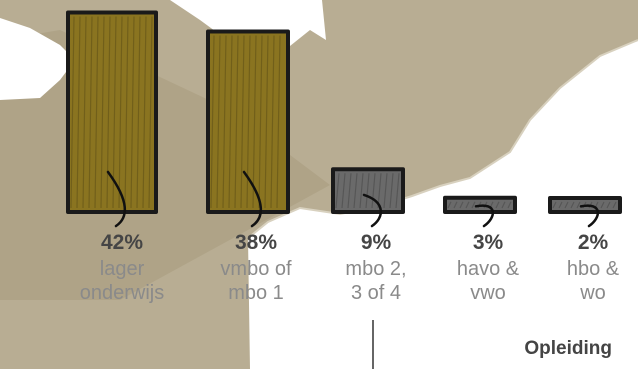 The height and width of the screenshot is (369, 638). What do you see at coordinates (488, 293) in the screenshot?
I see `category-label: vwo` at bounding box center [488, 293].